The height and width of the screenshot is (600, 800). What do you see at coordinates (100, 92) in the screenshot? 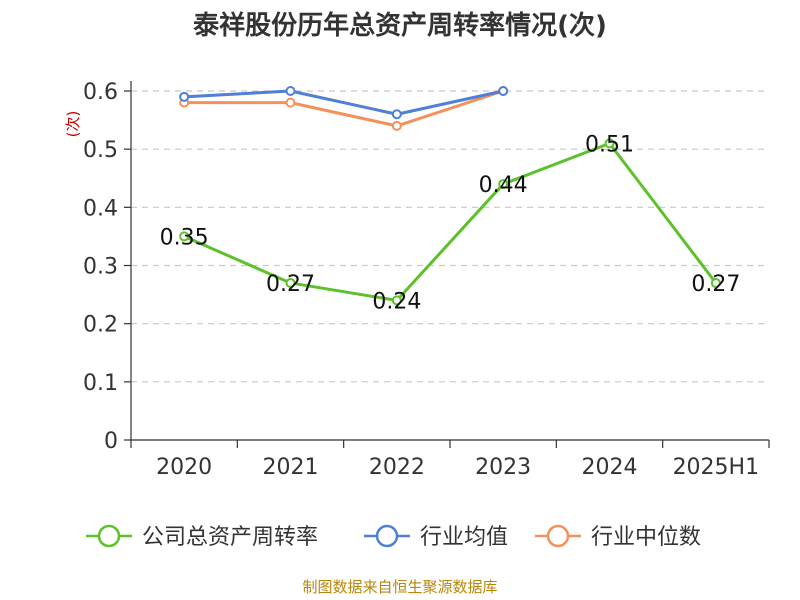
I see `y-tick-label: 0.6` at bounding box center [100, 92].